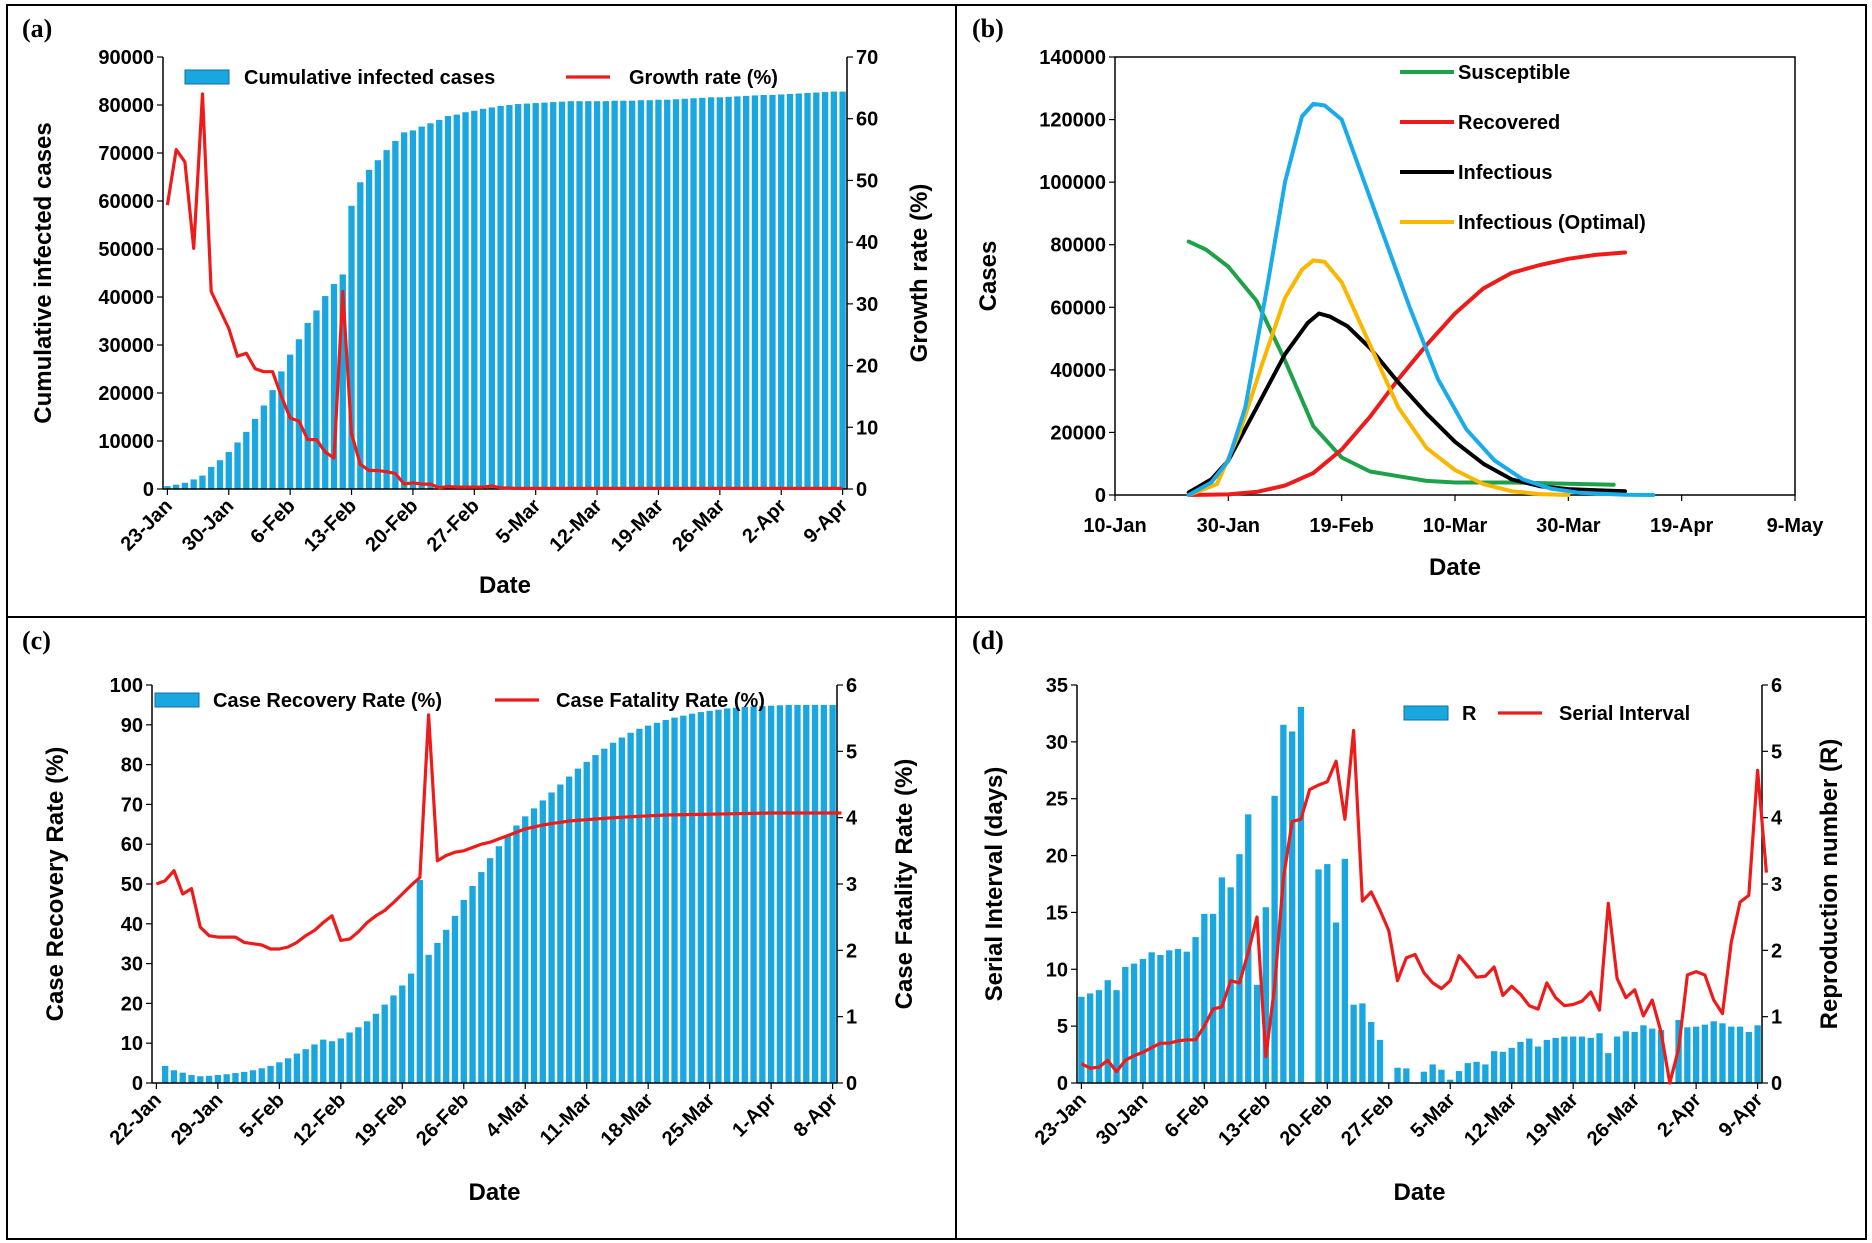  What do you see at coordinates (132, 885) in the screenshot?
I see `y-tick-label-5: 50` at bounding box center [132, 885].